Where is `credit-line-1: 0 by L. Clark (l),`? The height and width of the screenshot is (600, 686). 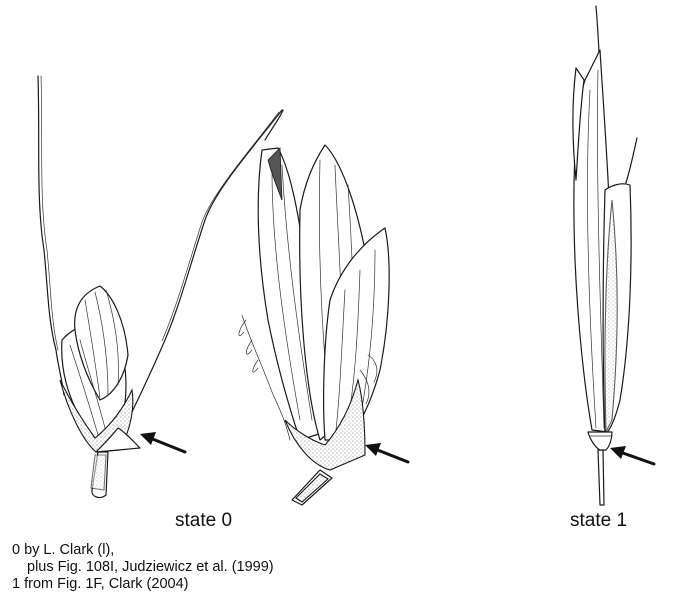 credit-line-1: 0 by L. Clark (l), is located at coordinates (63, 550).